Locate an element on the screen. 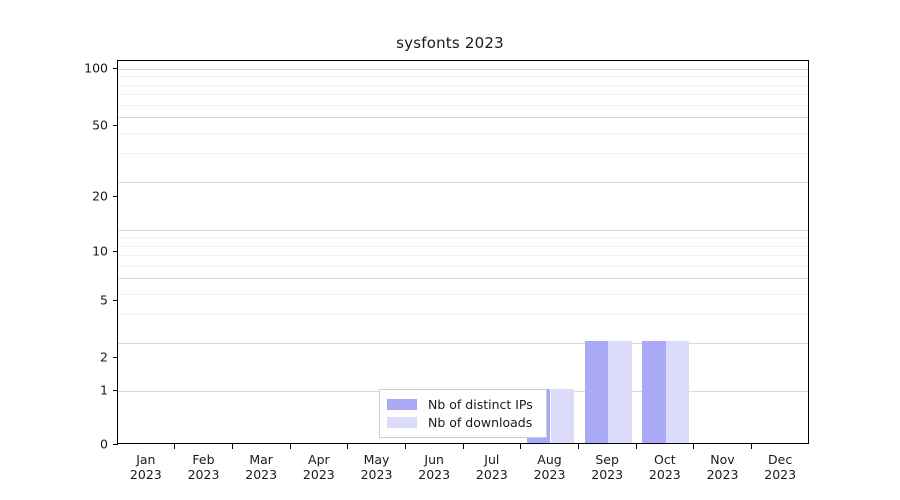 Image resolution: width=900 pixels, height=500 pixels. x-tick-label-jan: Jan 2023 is located at coordinates (146, 467).